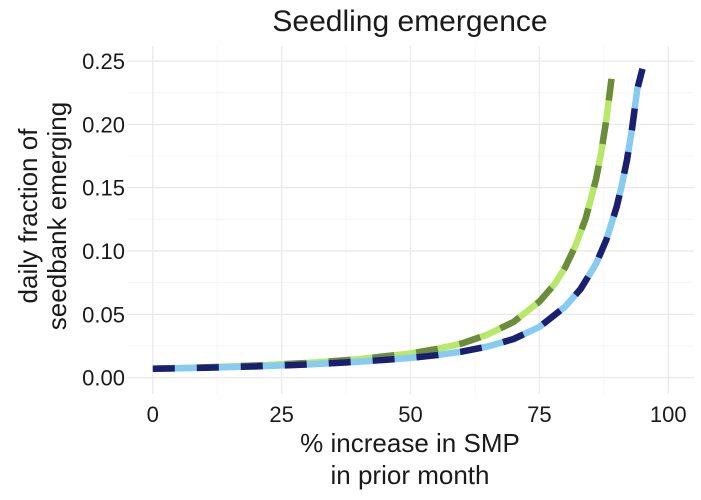 The image size is (701, 500). What do you see at coordinates (103, 124) in the screenshot?
I see `y-tick-label: 0.20` at bounding box center [103, 124].